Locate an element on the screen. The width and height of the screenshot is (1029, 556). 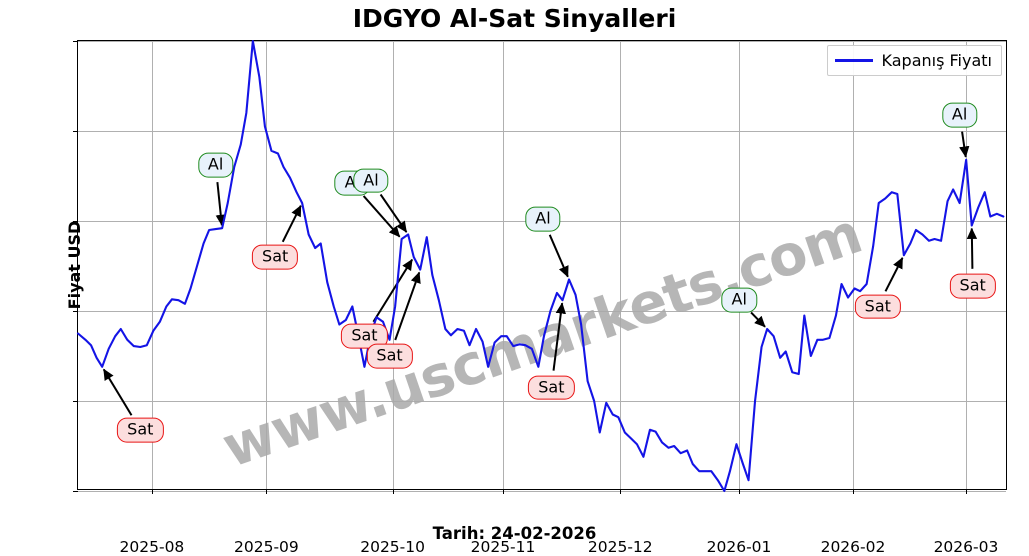
legend: Kapanış Fiyatı is located at coordinates (914, 60).